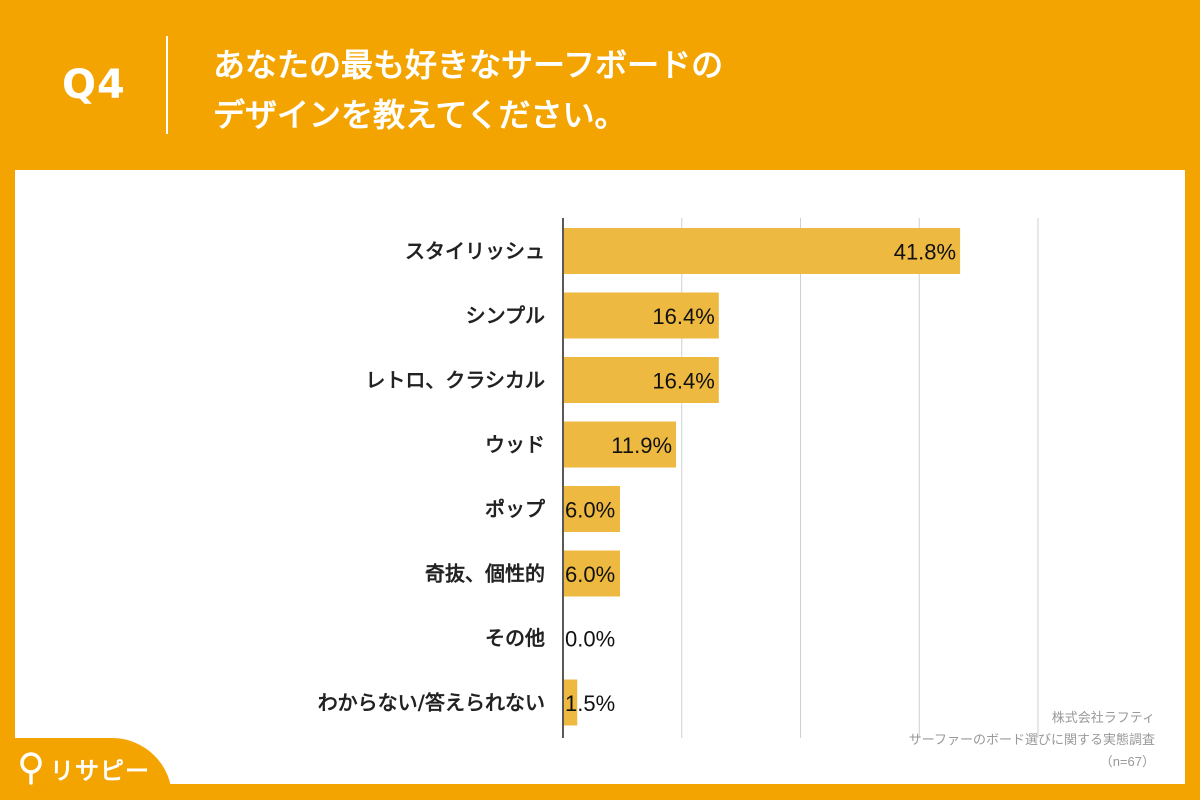 The height and width of the screenshot is (800, 1200). What do you see at coordinates (100, 770) in the screenshot?
I see `logo-text: リサピー` at bounding box center [100, 770].